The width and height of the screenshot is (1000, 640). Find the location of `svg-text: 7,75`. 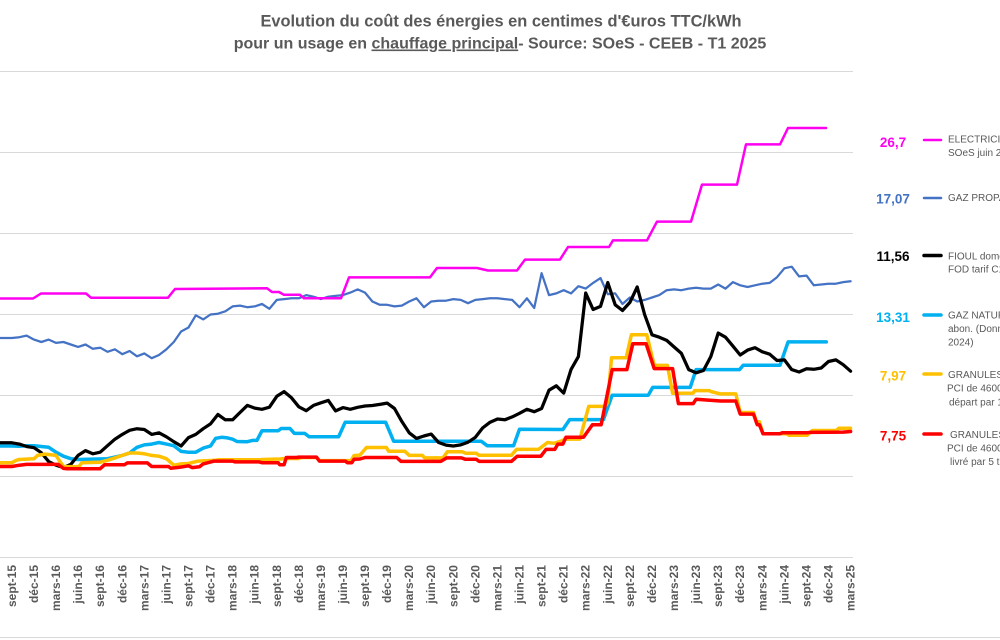

svg-text: 7,75 is located at coordinates (893, 436).